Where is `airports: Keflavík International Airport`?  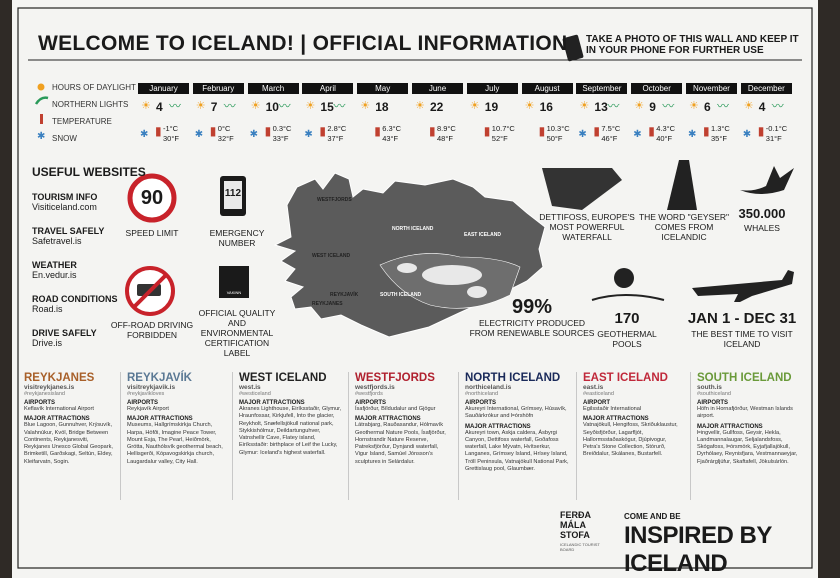 airports: Keflavík International Airport is located at coordinates (59, 409).